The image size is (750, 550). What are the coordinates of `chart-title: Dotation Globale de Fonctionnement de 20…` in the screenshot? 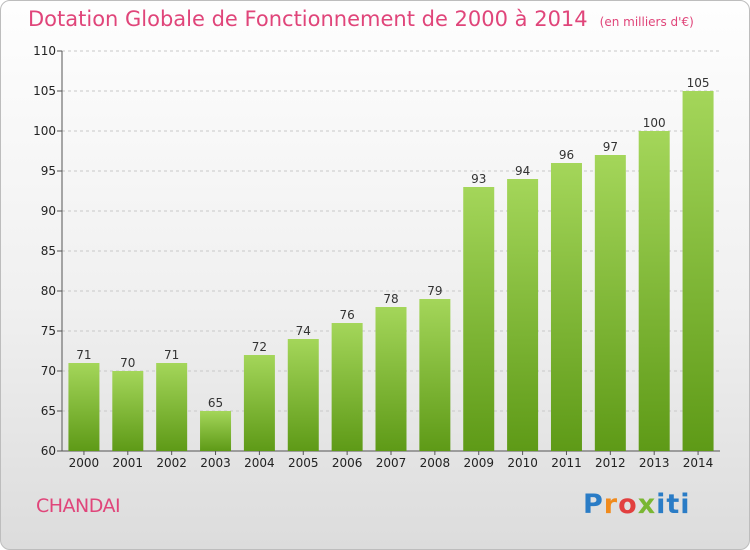 It's located at (361, 19).